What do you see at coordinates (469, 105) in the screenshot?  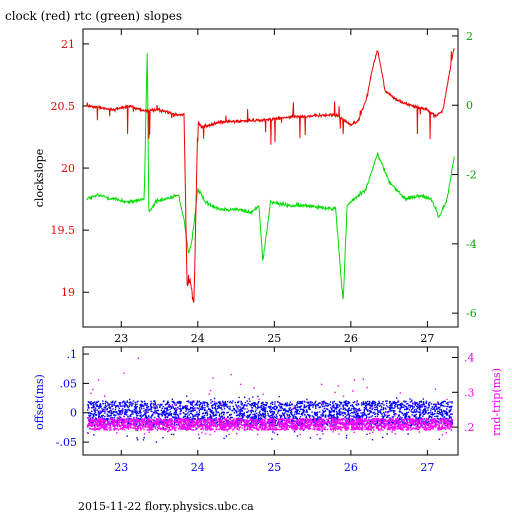 I see `slope-y2-tick-label: 0` at bounding box center [469, 105].